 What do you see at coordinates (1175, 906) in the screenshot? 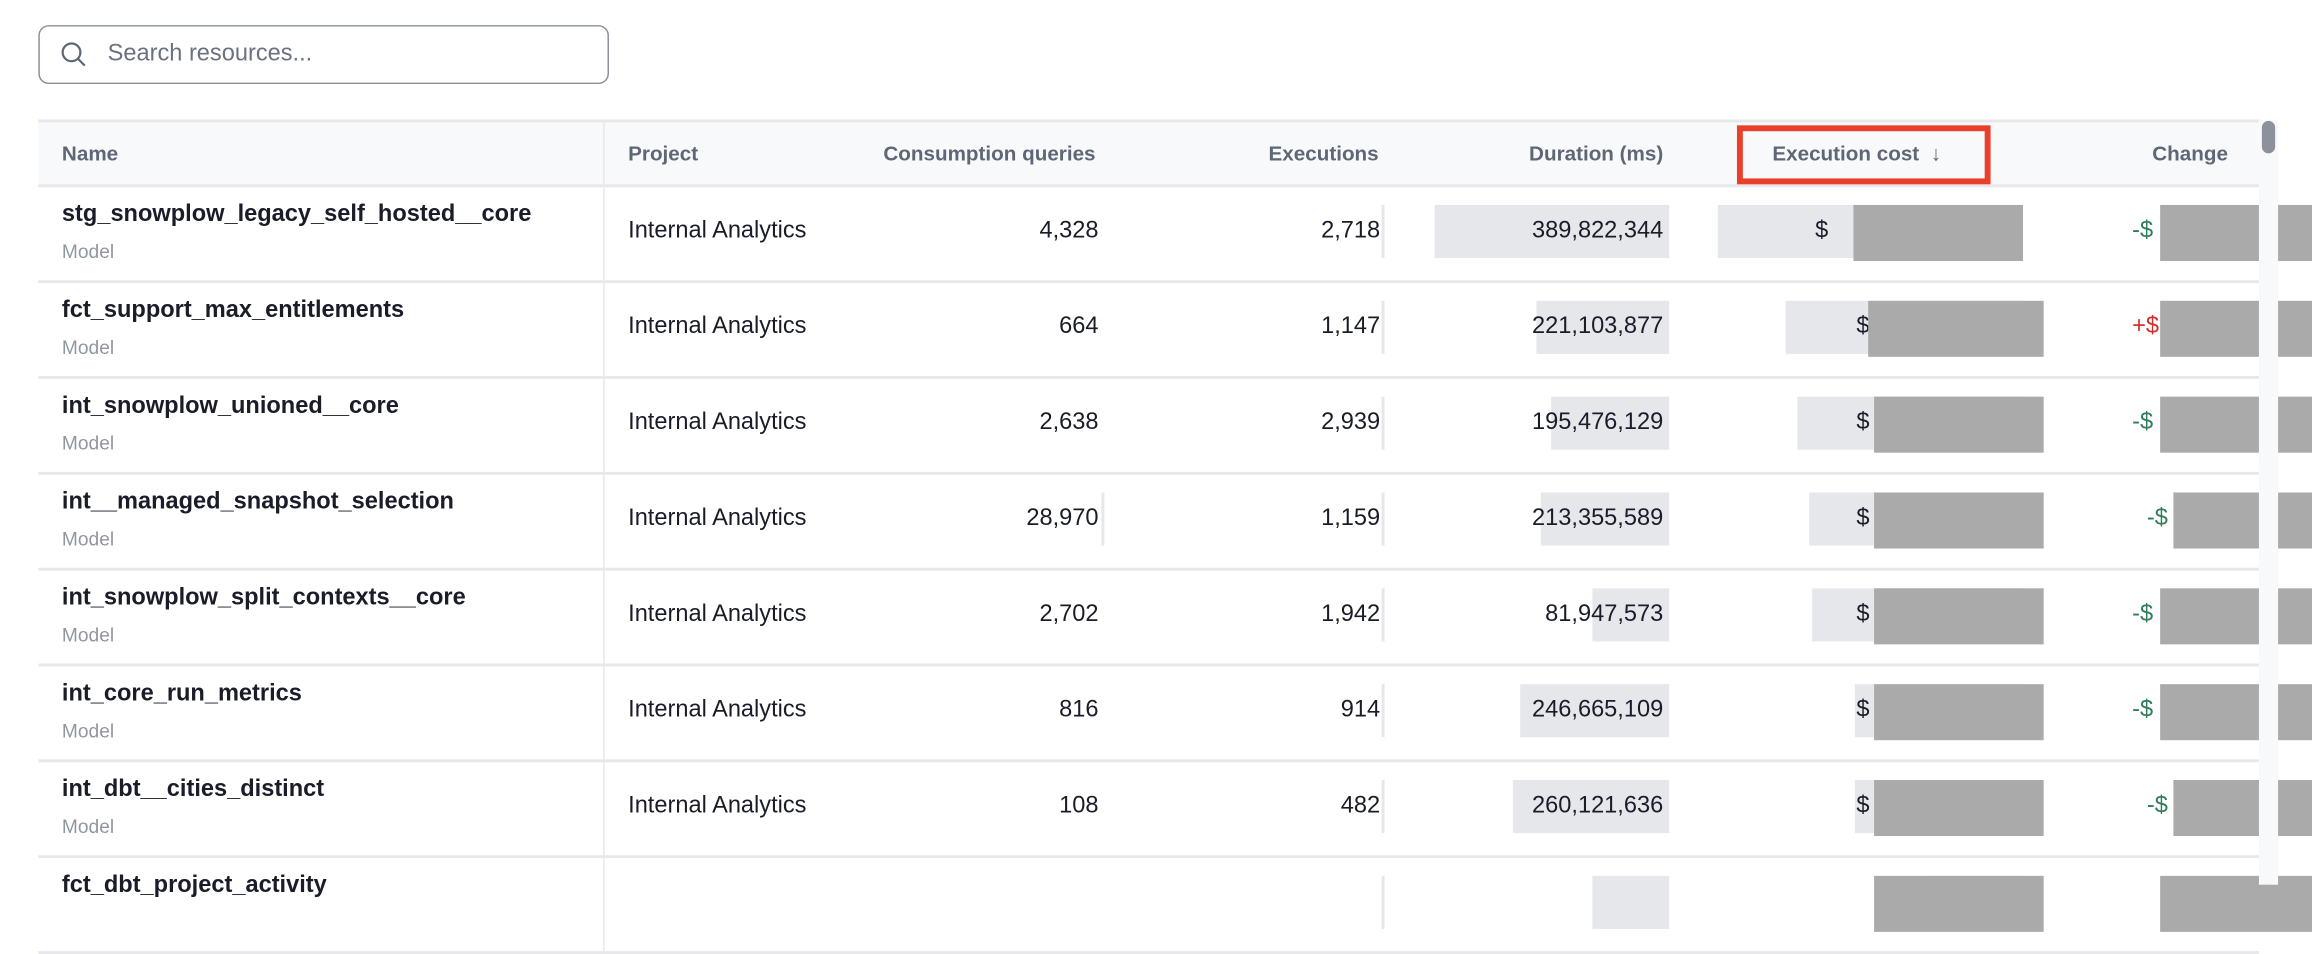
I see `table-row: fct_dbt_project_activity` at bounding box center [1175, 906].